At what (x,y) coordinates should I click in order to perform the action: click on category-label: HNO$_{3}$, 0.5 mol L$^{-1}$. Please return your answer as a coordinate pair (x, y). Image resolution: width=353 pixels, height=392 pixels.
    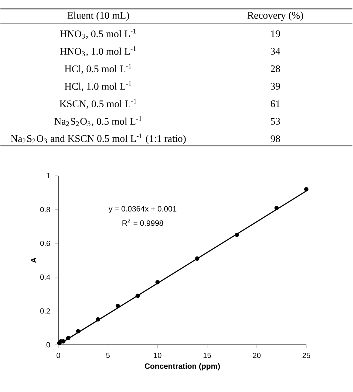
    Looking at the image, I should click on (98, 34).